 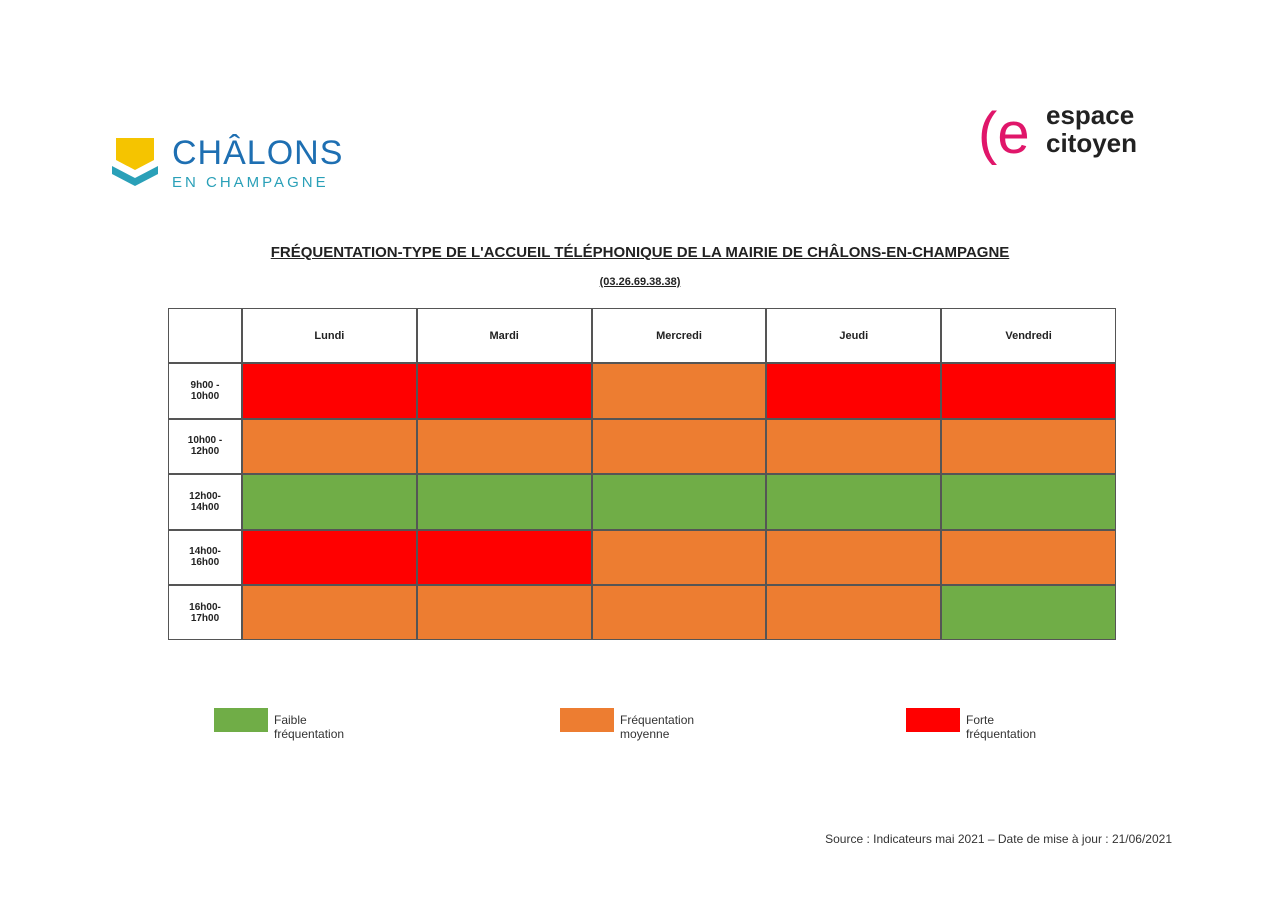 I want to click on column-header: Mardi, so click(x=504, y=336).